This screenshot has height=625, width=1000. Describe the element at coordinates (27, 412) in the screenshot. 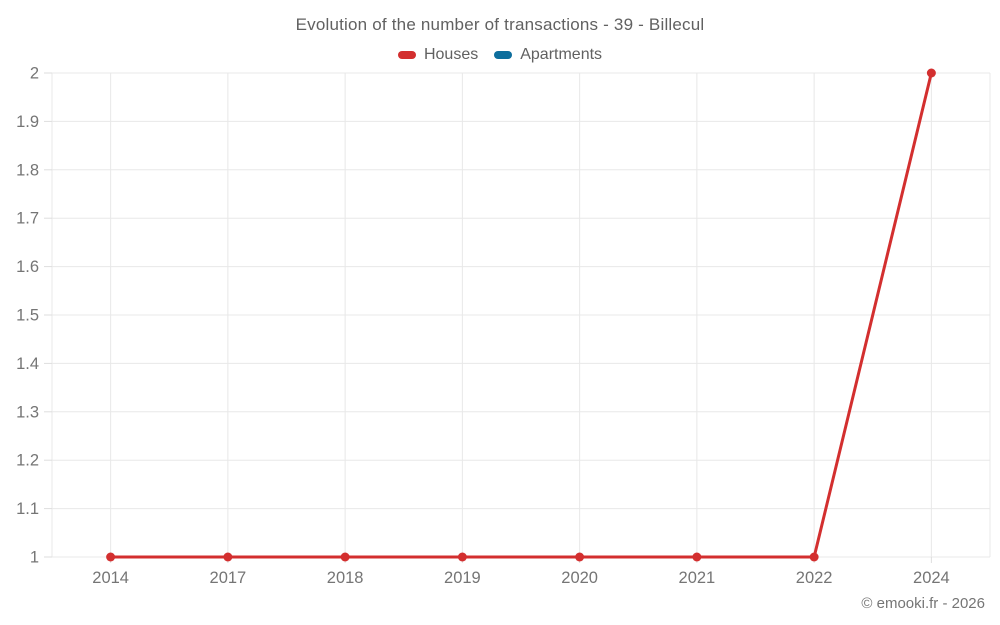

I see `y-axis-tick-label: 1.3` at that location.